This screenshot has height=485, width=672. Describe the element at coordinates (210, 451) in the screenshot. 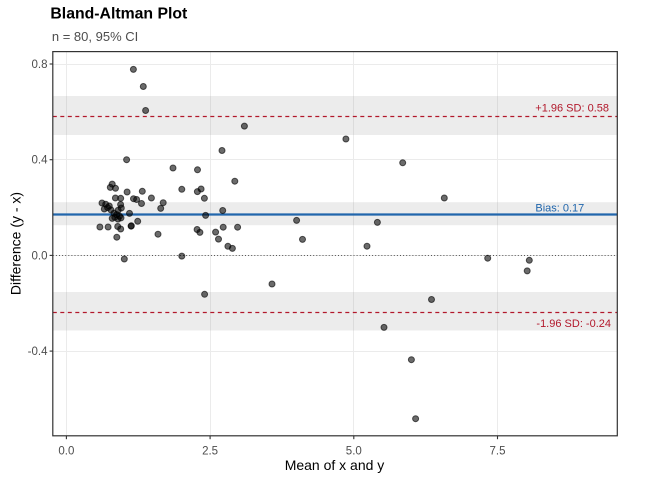

I see `svg-text: 2.5` at that location.